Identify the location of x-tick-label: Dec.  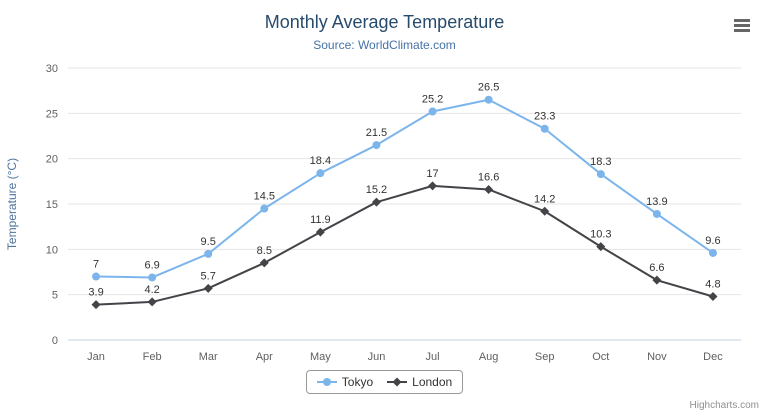
(713, 357).